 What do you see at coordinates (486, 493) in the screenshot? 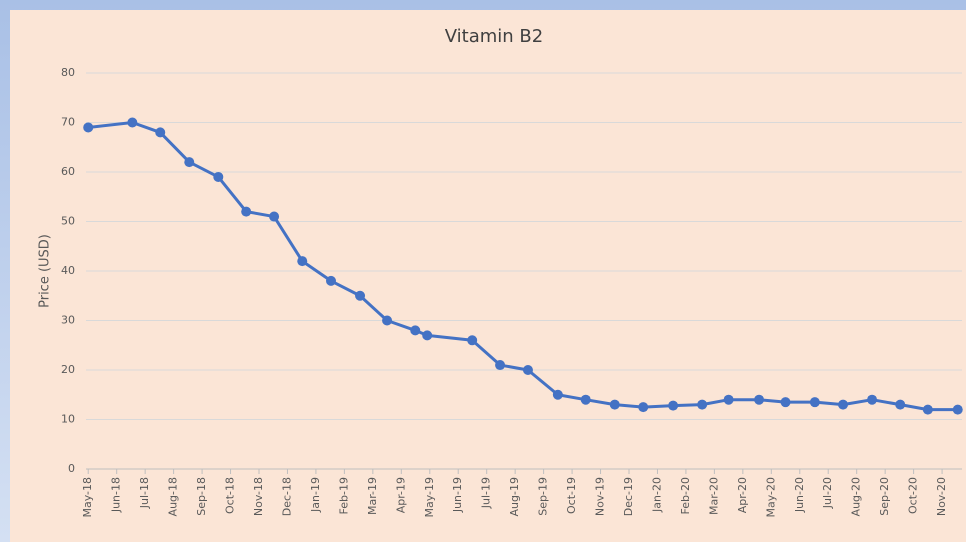
I see `x-tick-label: Jul-19` at bounding box center [486, 493].